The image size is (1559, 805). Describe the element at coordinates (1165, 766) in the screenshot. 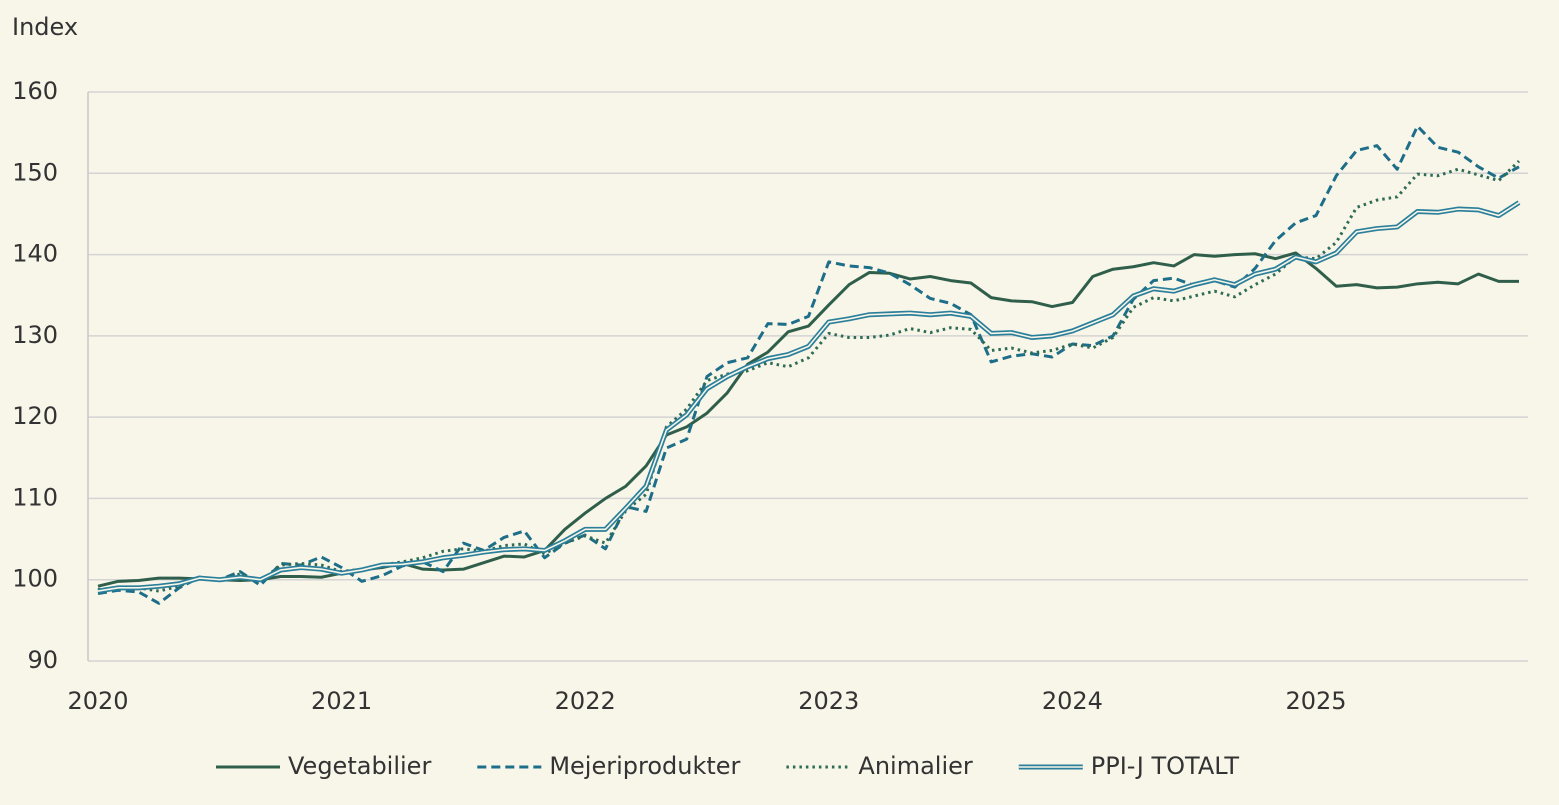

I see `legend-label: PPI-J TOTALT` at that location.